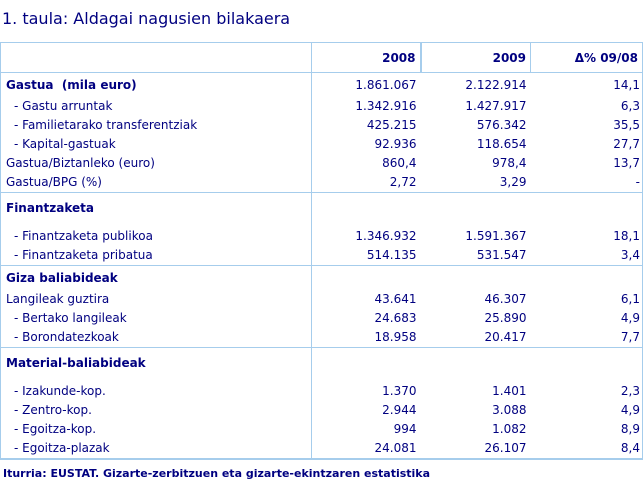 The width and height of the screenshot is (643, 489). What do you see at coordinates (156, 57) in the screenshot?
I see `header-label` at bounding box center [156, 57].